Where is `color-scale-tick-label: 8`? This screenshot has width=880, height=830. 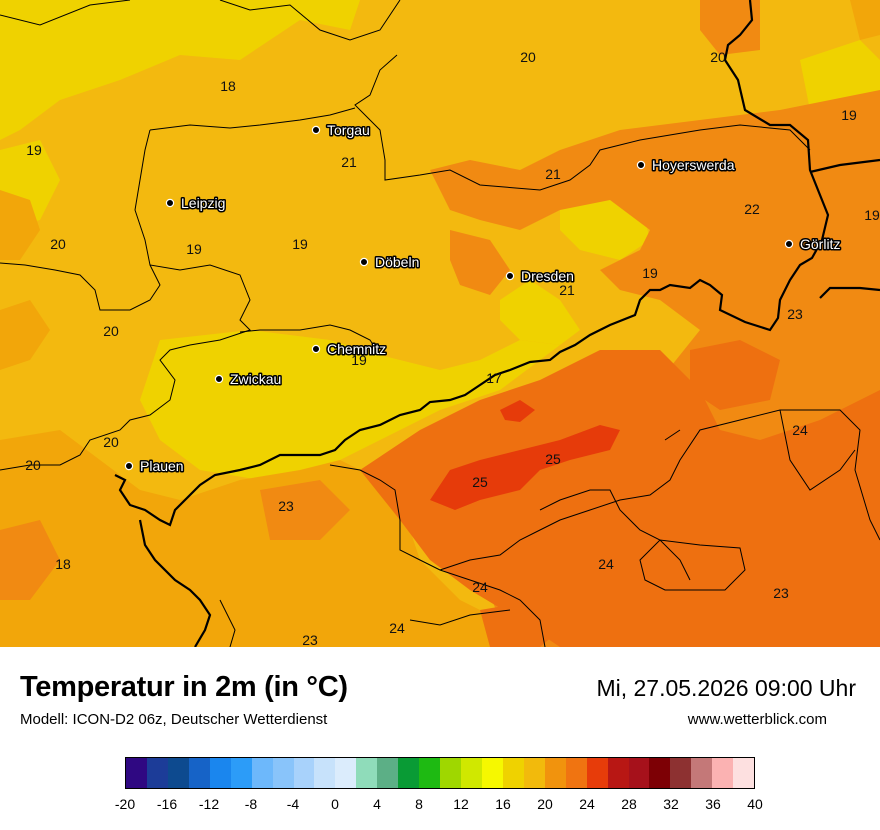 color-scale-tick-label: 8 is located at coordinates (419, 804).